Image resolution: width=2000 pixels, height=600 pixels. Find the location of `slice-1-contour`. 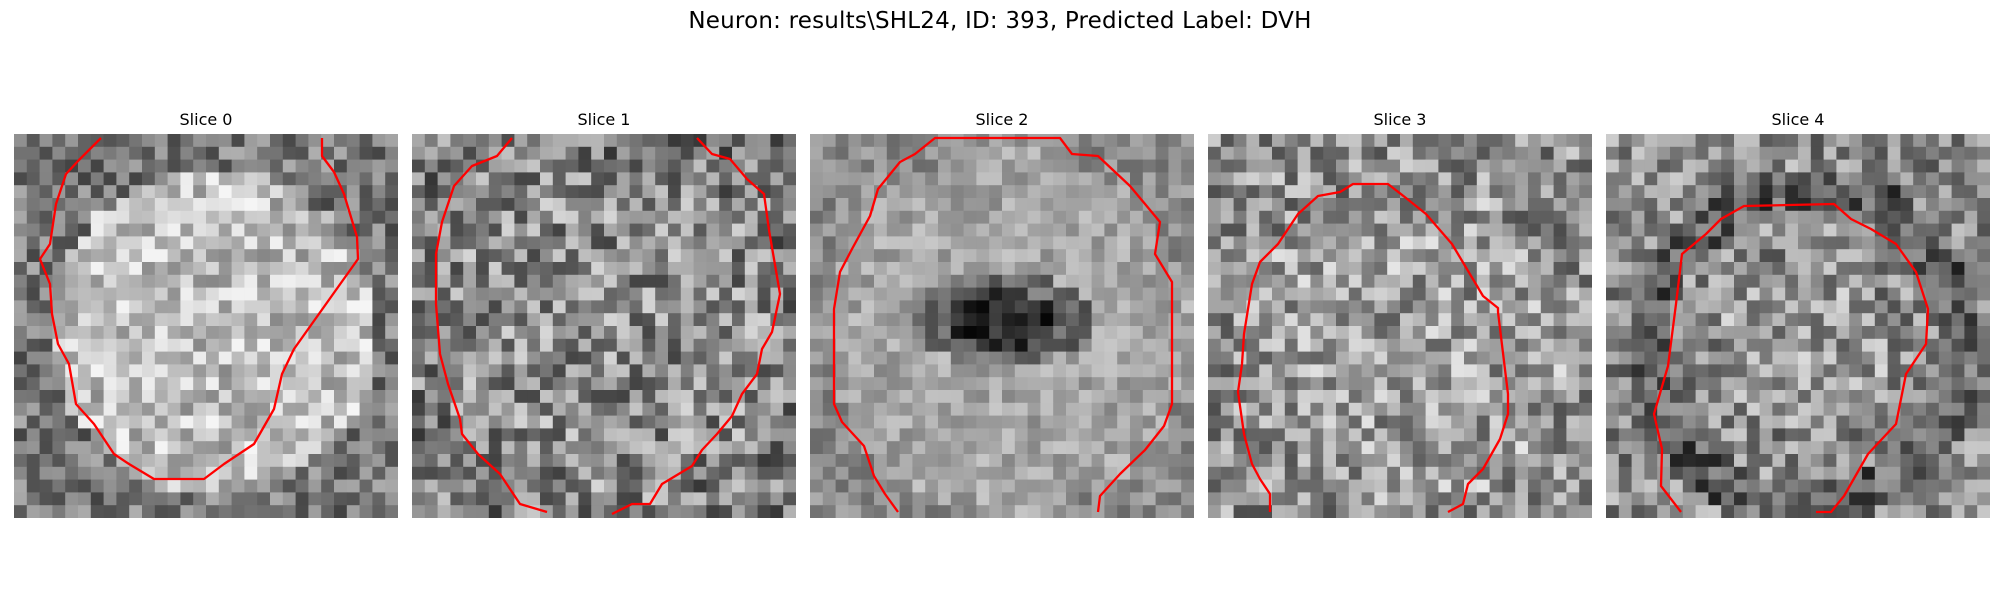

slice-1-contour is located at coordinates (491, 325).